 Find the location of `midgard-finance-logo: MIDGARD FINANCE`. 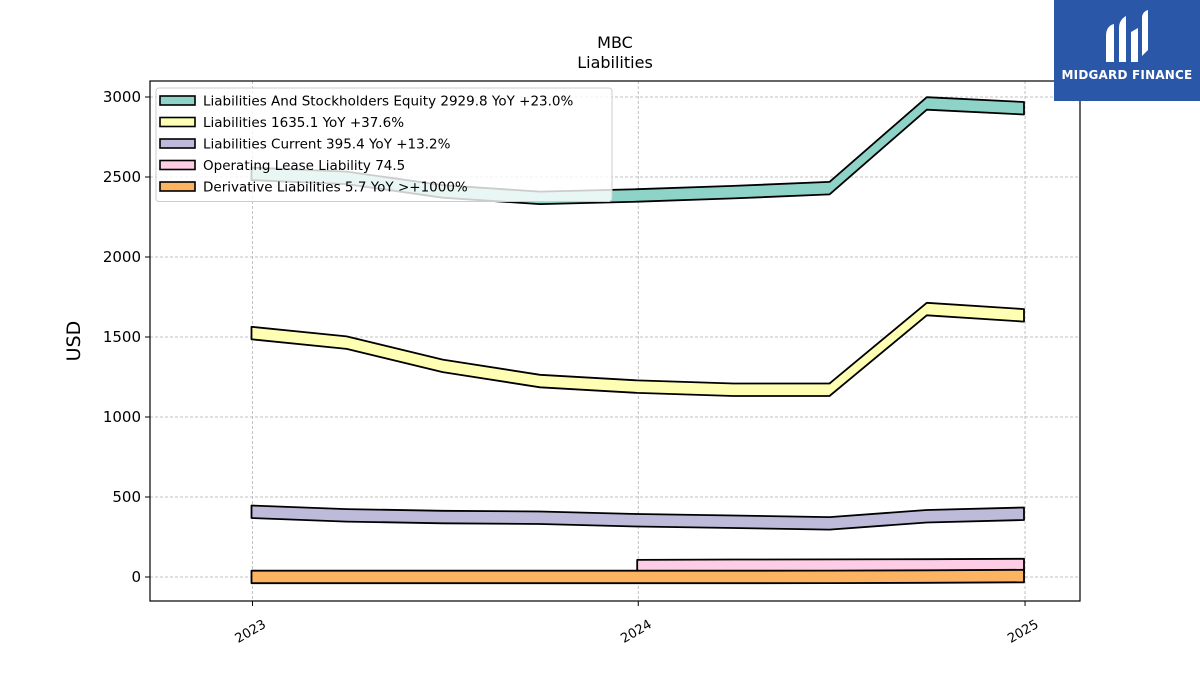

midgard-finance-logo: MIDGARD FINANCE is located at coordinates (1127, 50).